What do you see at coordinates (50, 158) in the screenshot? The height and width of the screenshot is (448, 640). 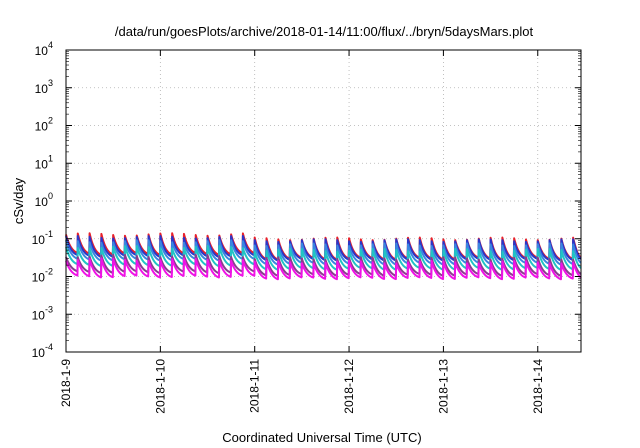 I see `y-tick-exponent: 1` at bounding box center [50, 158].